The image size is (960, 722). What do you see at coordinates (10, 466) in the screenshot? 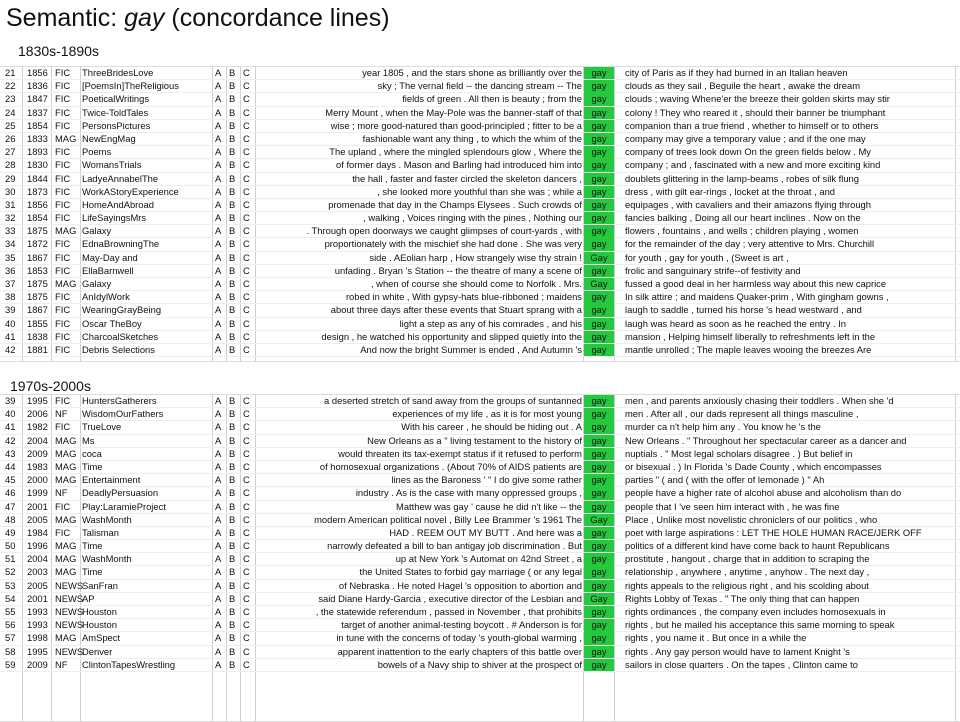
I see `row-number: 44` at bounding box center [10, 466].